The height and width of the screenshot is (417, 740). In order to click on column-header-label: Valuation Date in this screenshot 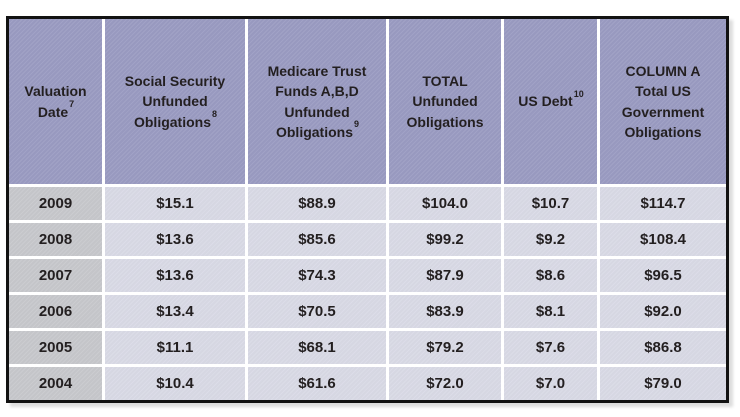, I will do `click(55, 101)`.